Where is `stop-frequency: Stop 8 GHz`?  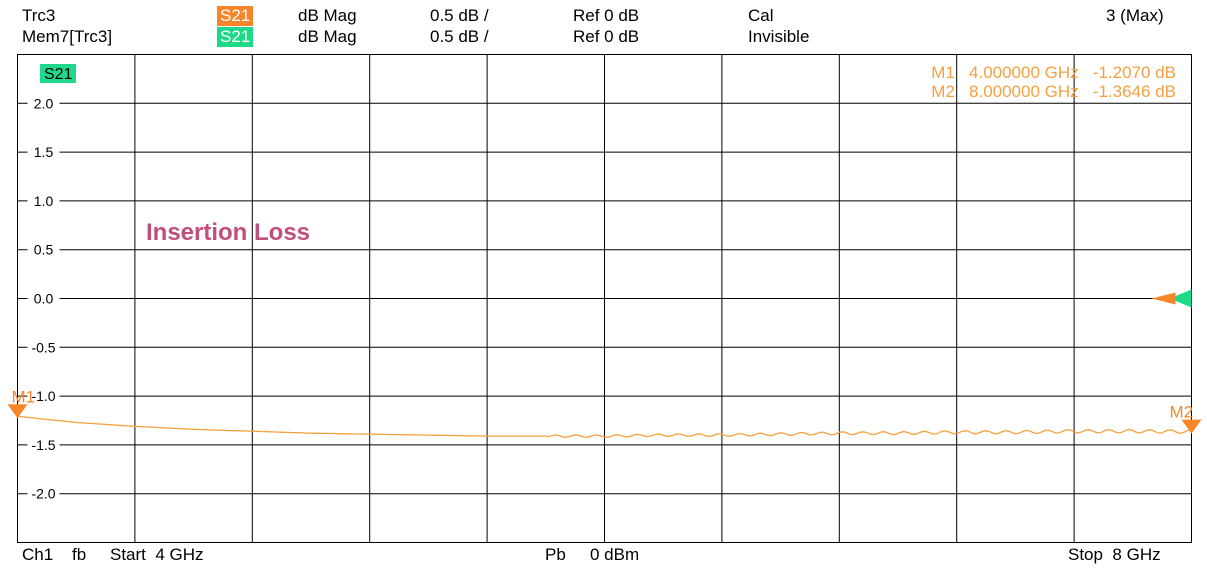
stop-frequency: Stop 8 GHz is located at coordinates (1114, 554).